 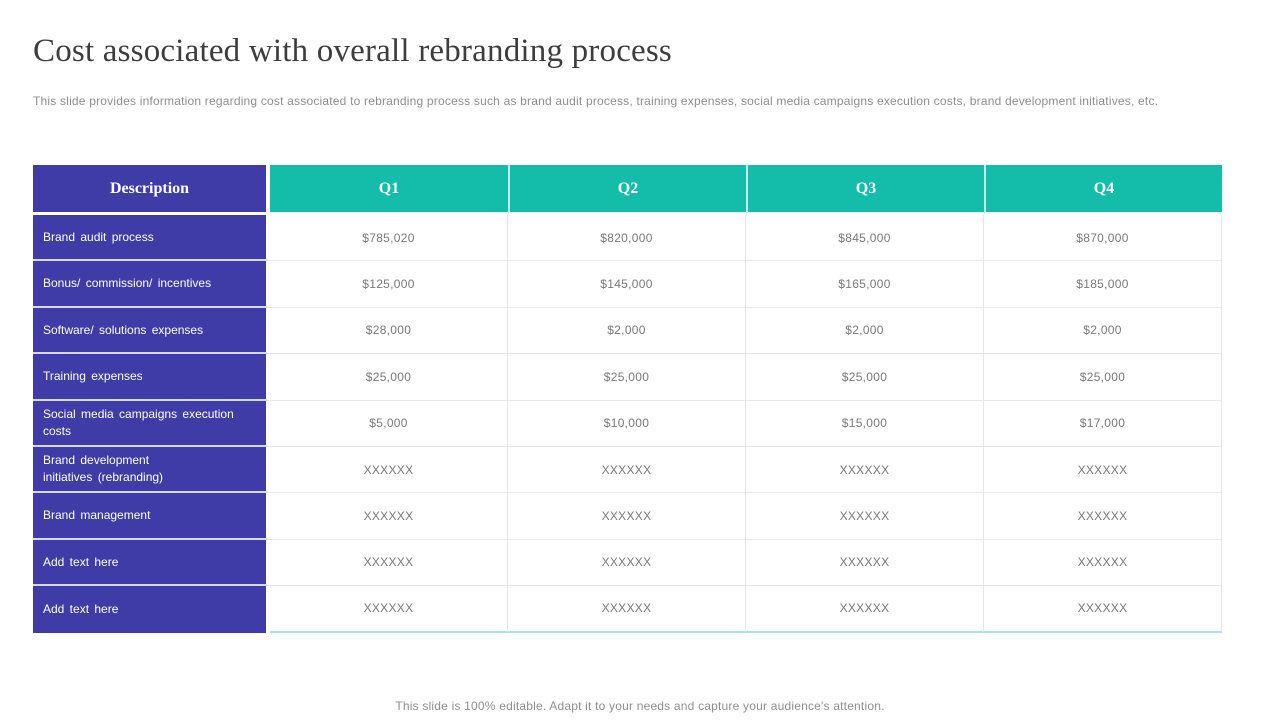 I want to click on value-cell: $28,000, so click(x=389, y=331).